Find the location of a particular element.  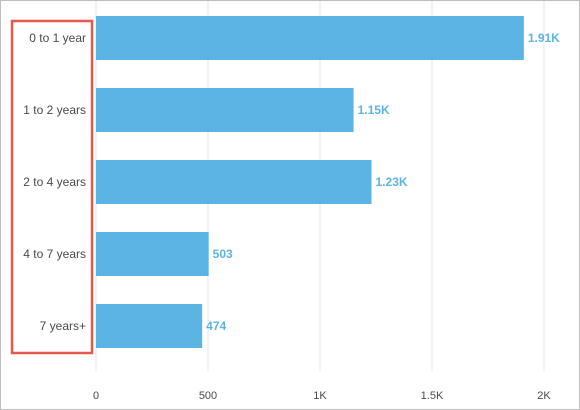

x-tick-label-2: 1K is located at coordinates (320, 396).